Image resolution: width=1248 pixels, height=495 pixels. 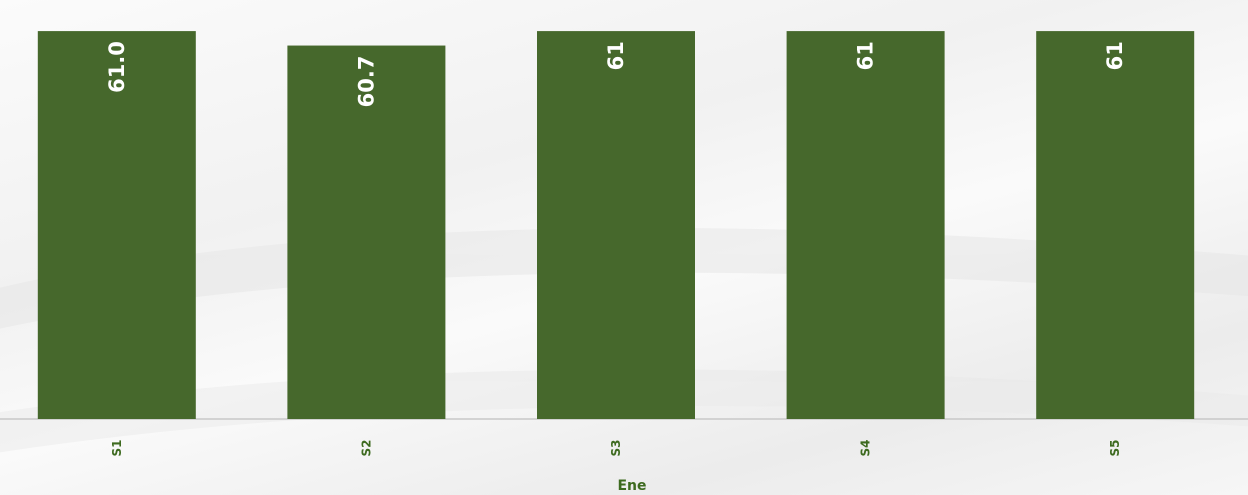 I want to click on x-tick-s3: S3, so click(x=616, y=448).